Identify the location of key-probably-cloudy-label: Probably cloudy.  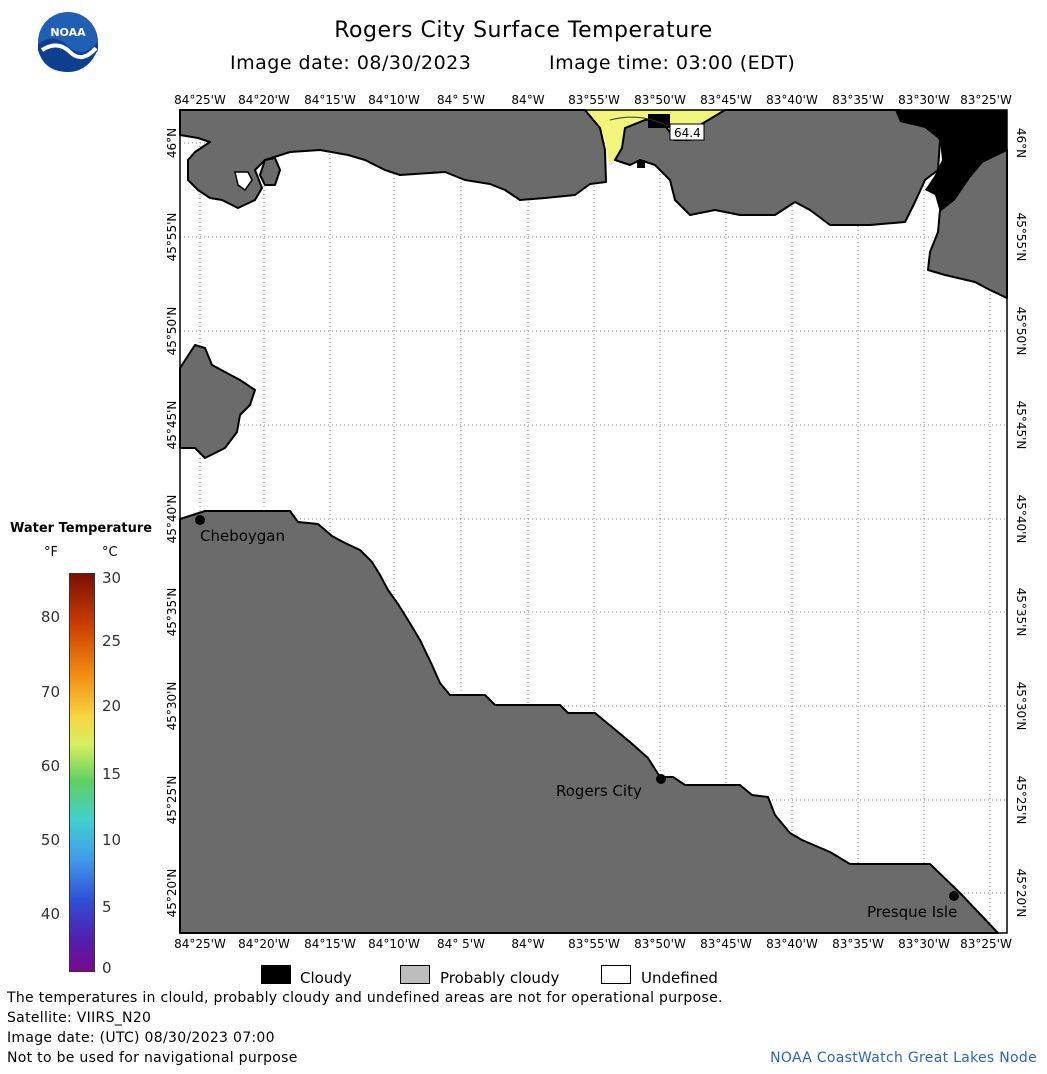
(500, 978).